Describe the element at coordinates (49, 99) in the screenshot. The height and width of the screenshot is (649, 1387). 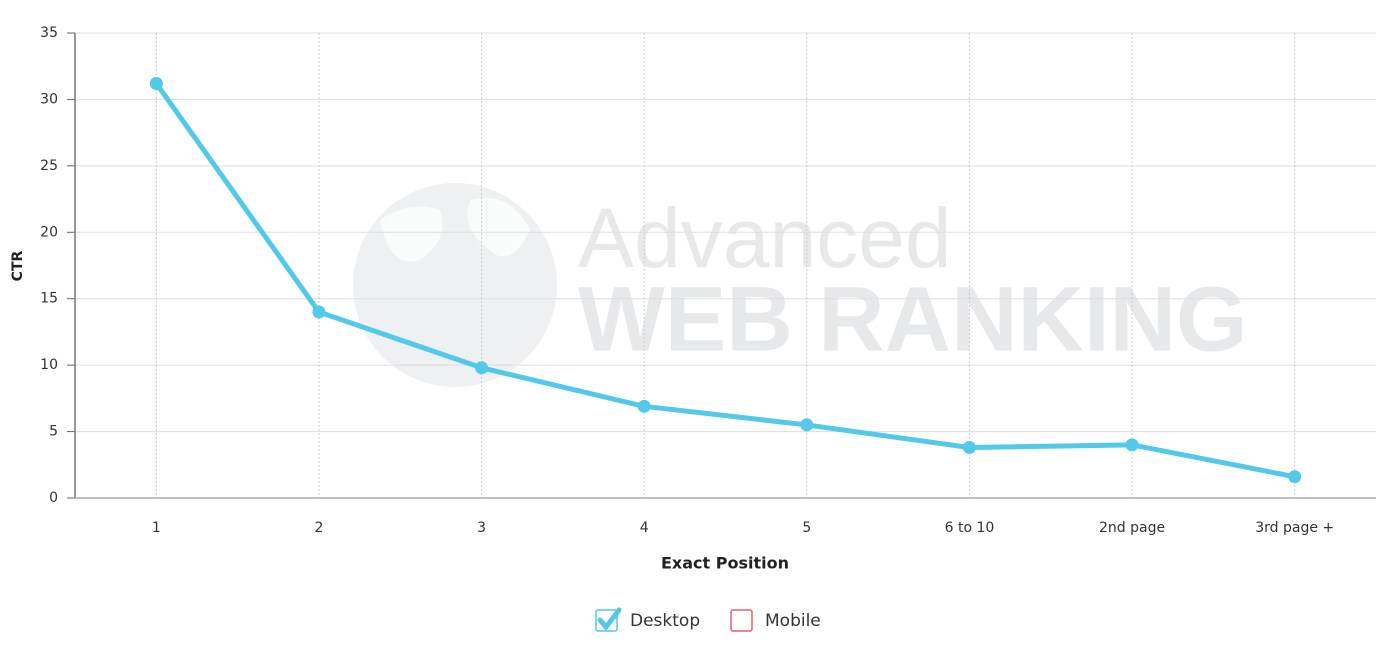
I see `y-tick-label: 30` at that location.